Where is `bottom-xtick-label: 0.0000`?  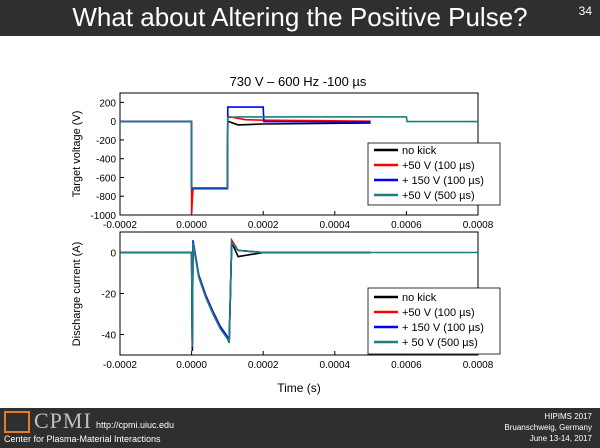 bottom-xtick-label: 0.0000 is located at coordinates (191, 365).